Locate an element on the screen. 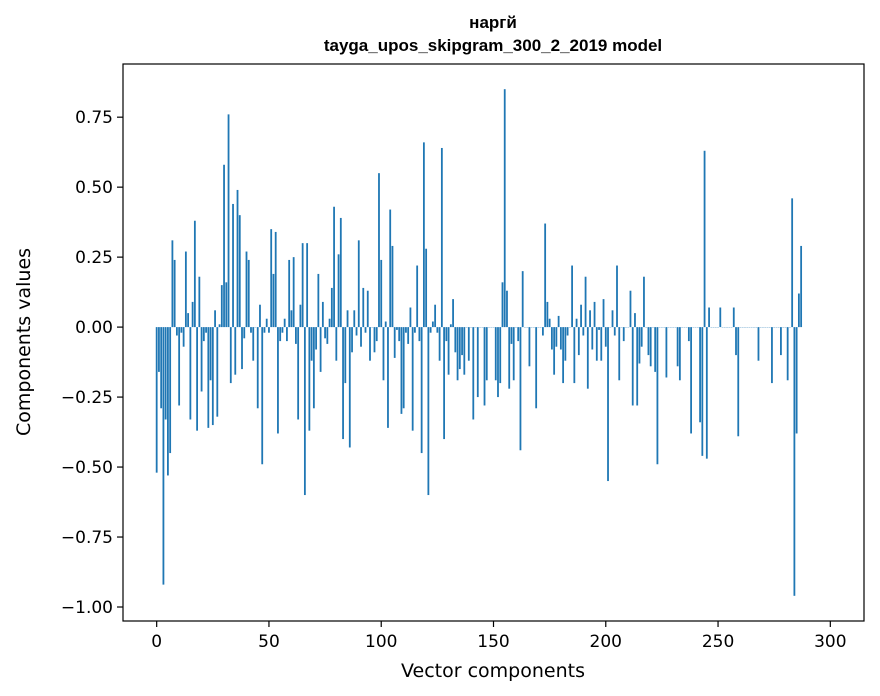 This screenshot has width=880, height=696. y-tick-label: −0.50 is located at coordinates (87, 468).